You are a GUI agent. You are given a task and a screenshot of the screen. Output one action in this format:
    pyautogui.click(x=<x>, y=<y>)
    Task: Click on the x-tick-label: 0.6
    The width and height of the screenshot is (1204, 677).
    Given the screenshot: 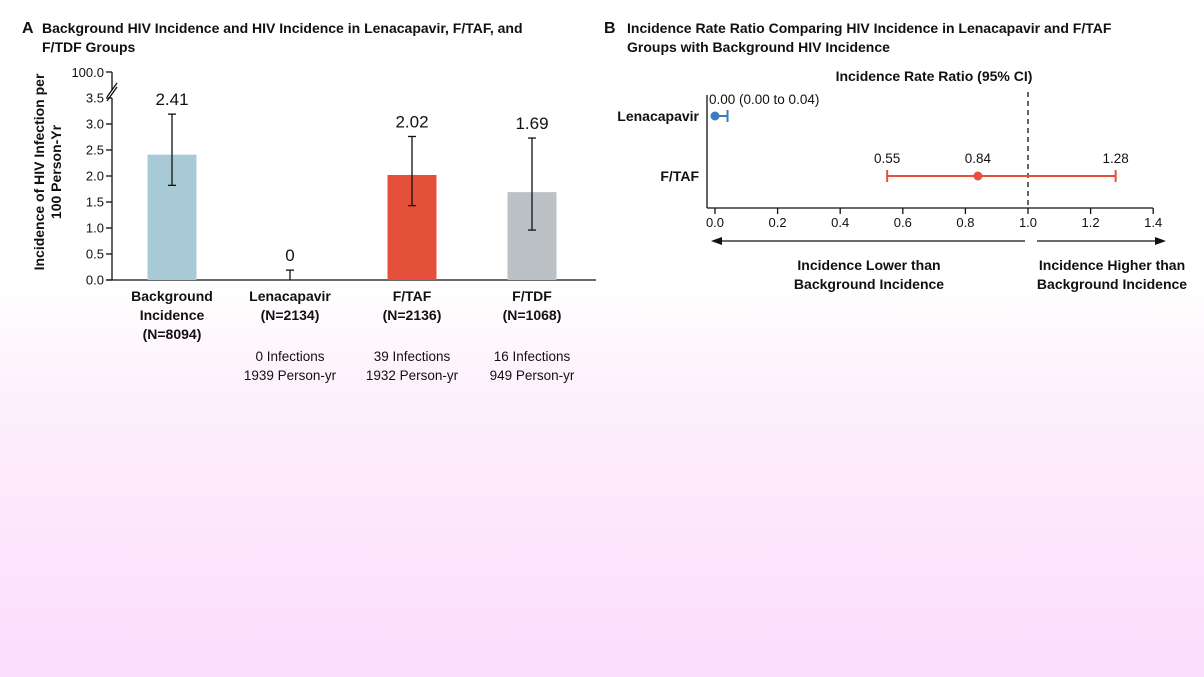 What is the action you would take?
    pyautogui.click(x=903, y=222)
    